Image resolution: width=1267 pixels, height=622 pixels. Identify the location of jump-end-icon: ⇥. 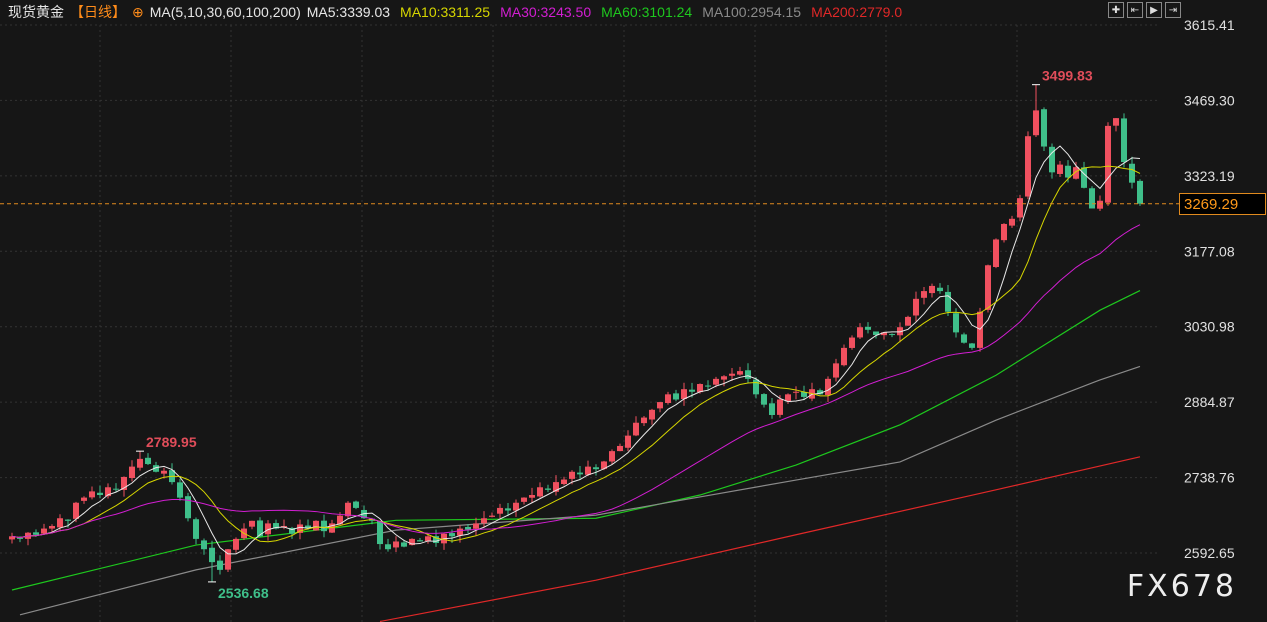
(1173, 10).